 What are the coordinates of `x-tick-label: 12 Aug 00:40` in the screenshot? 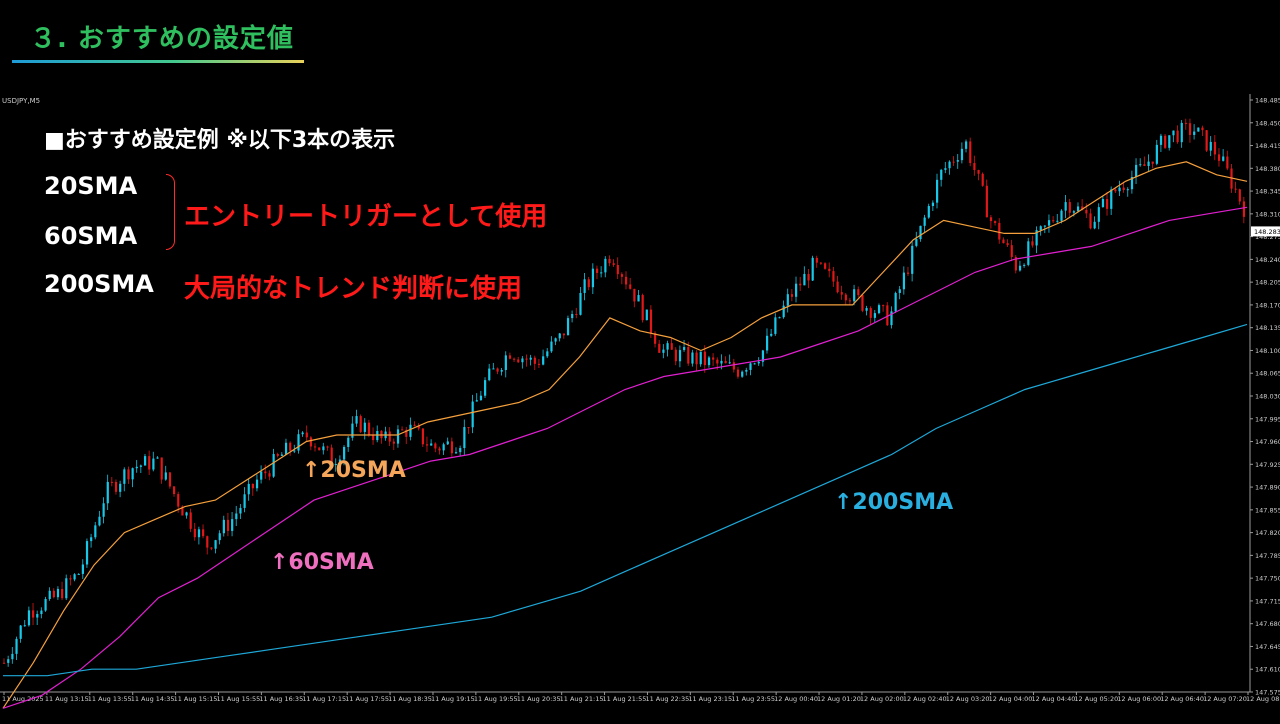 It's located at (796, 699).